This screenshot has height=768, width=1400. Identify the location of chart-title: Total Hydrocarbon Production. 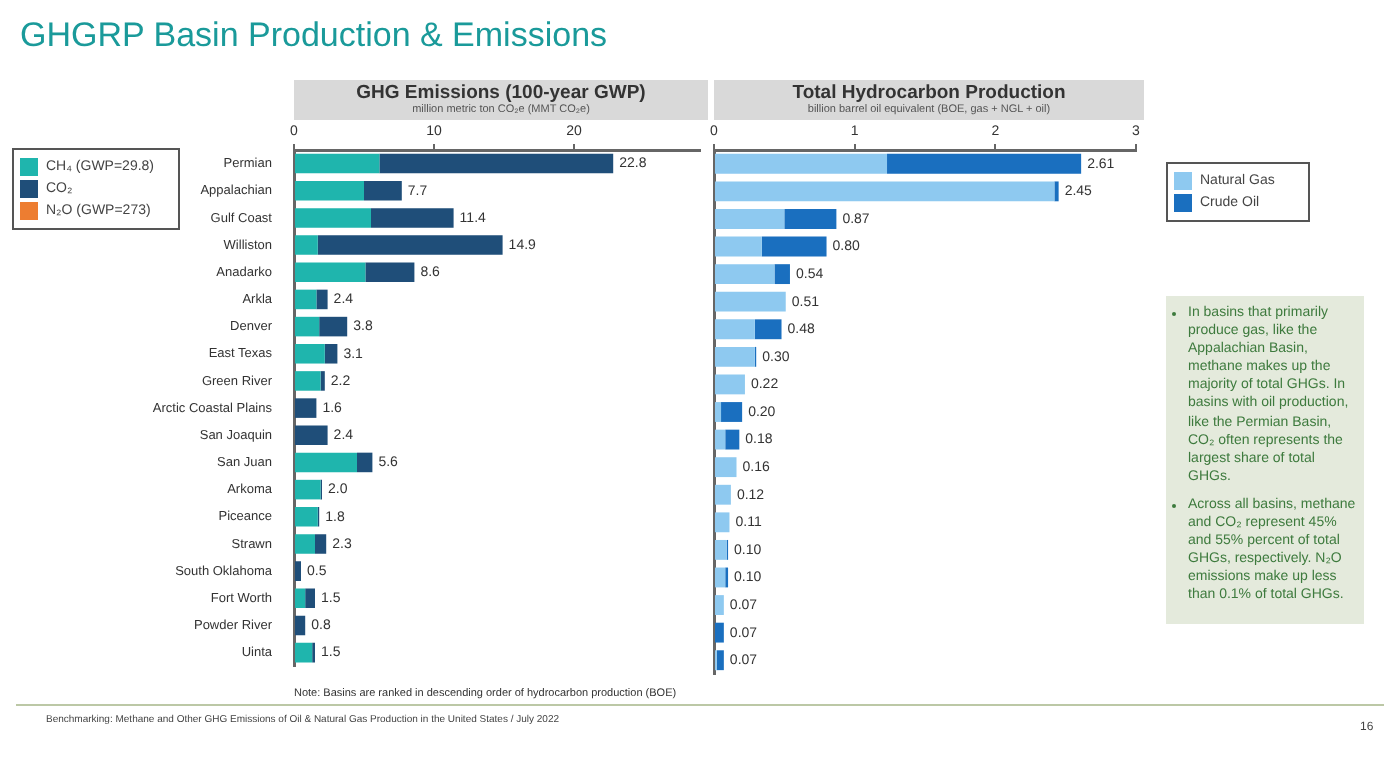
(929, 93).